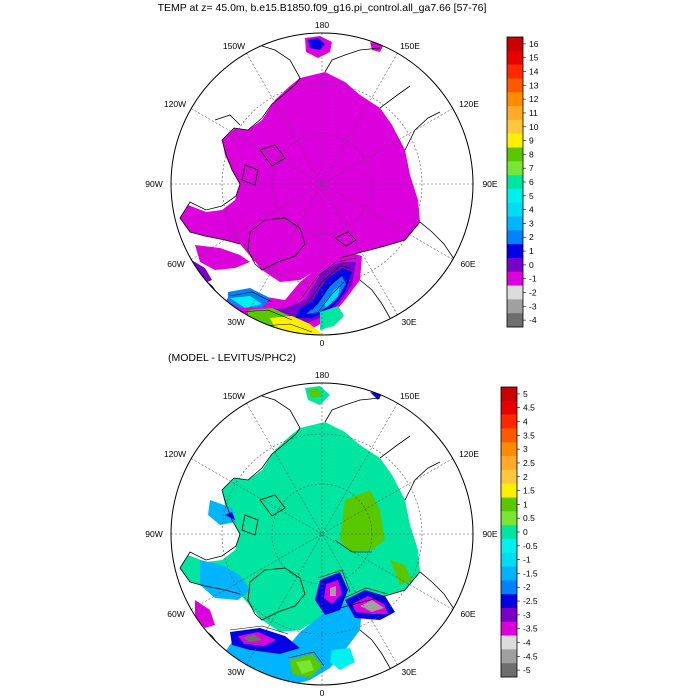 The height and width of the screenshot is (700, 700). What do you see at coordinates (530, 629) in the screenshot?
I see `colorbar-tick-label: -3.5` at bounding box center [530, 629].